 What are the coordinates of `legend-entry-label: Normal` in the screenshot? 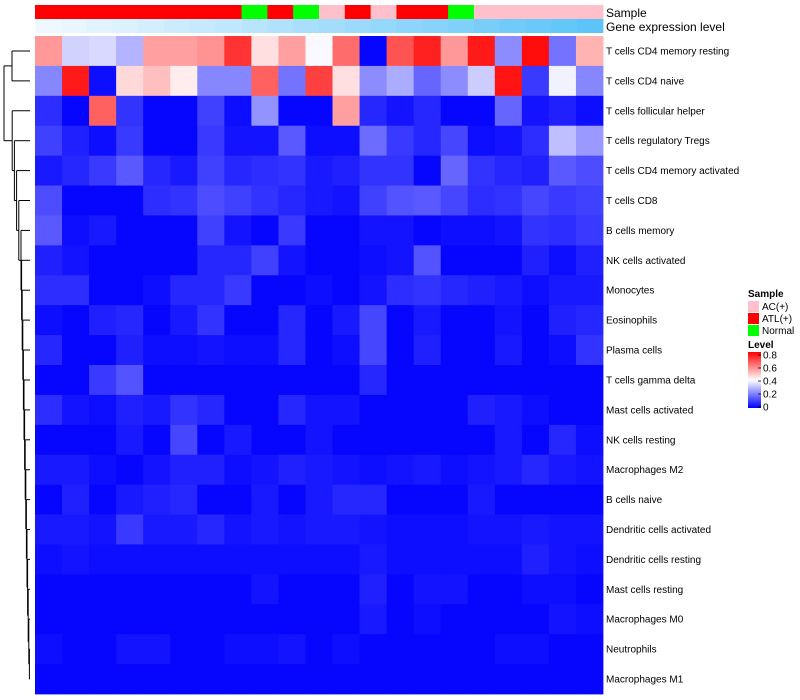 It's located at (778, 331).